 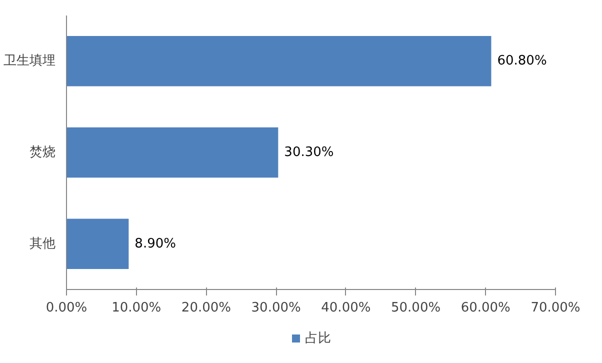 I want to click on x-tick-label: 30.00%, so click(x=276, y=308).